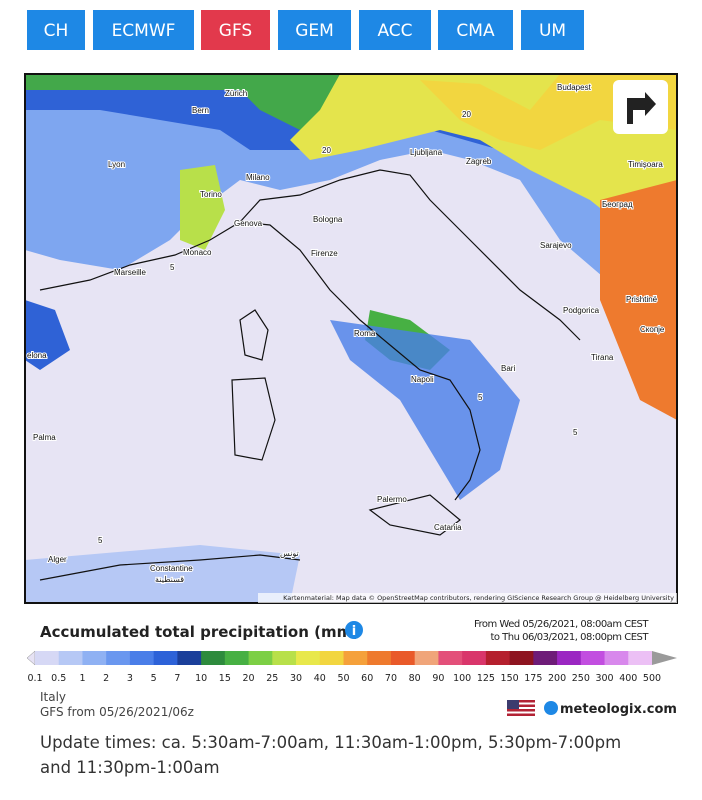 This screenshot has width=702, height=800. Describe the element at coordinates (556, 245) in the screenshot. I see `city-label: Sarajevo` at that location.